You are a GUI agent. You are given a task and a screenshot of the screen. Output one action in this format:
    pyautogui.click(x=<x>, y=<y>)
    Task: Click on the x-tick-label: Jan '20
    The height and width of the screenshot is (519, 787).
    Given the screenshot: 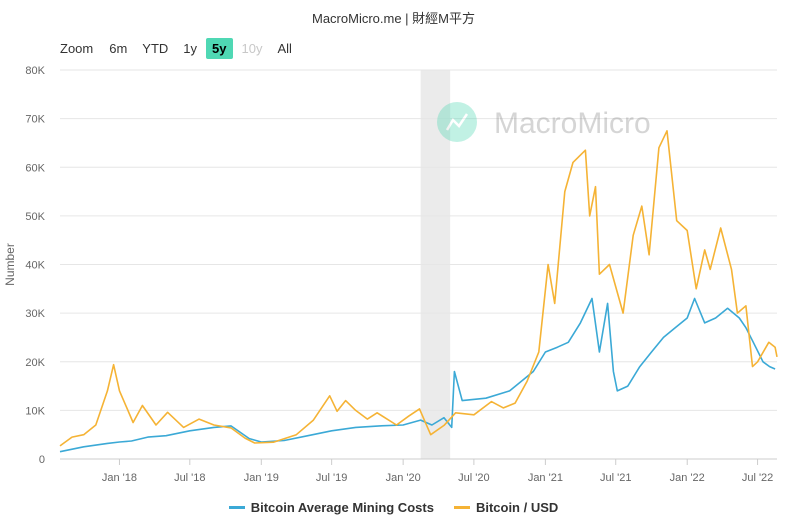 What is the action you would take?
    pyautogui.click(x=403, y=478)
    